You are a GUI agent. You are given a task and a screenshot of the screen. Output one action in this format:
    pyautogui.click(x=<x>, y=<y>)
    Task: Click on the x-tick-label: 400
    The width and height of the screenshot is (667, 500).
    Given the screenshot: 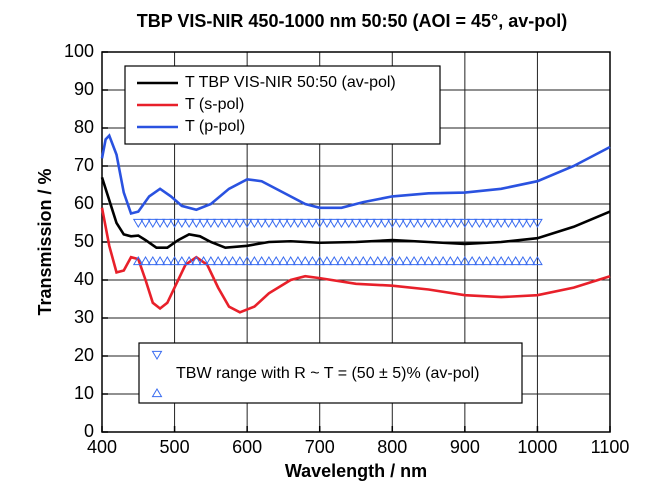 What is the action you would take?
    pyautogui.click(x=102, y=447)
    